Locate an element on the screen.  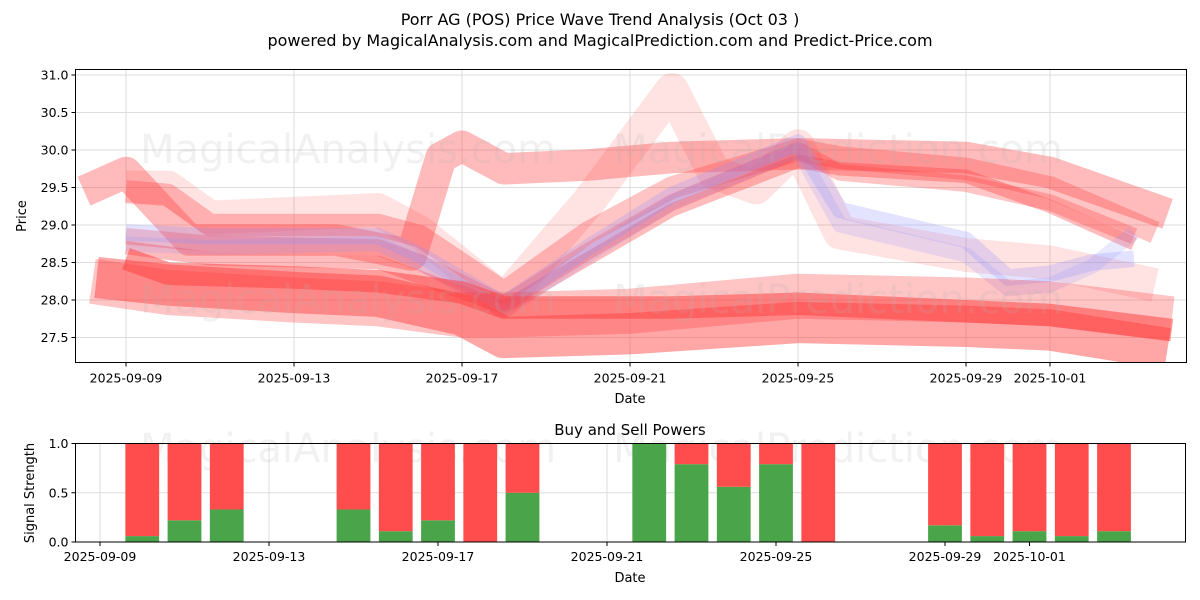
price-x-tick-label: 2025-09-25 is located at coordinates (798, 378).